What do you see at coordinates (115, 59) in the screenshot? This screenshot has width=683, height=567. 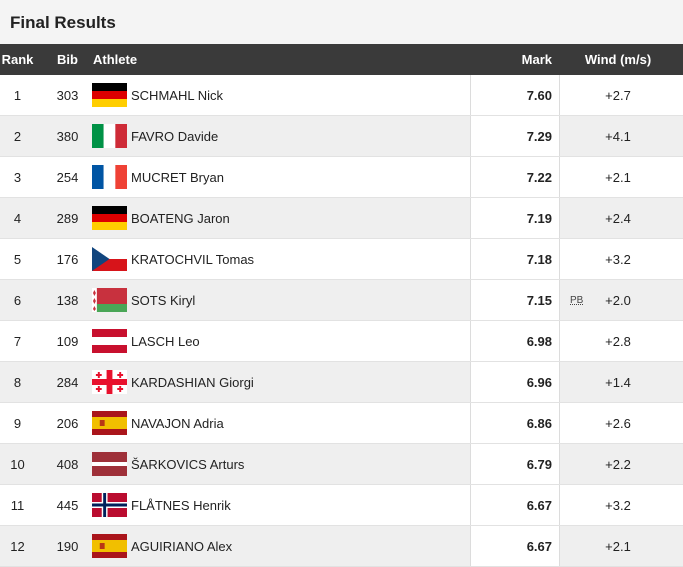 I see `column-header: Athlete` at bounding box center [115, 59].